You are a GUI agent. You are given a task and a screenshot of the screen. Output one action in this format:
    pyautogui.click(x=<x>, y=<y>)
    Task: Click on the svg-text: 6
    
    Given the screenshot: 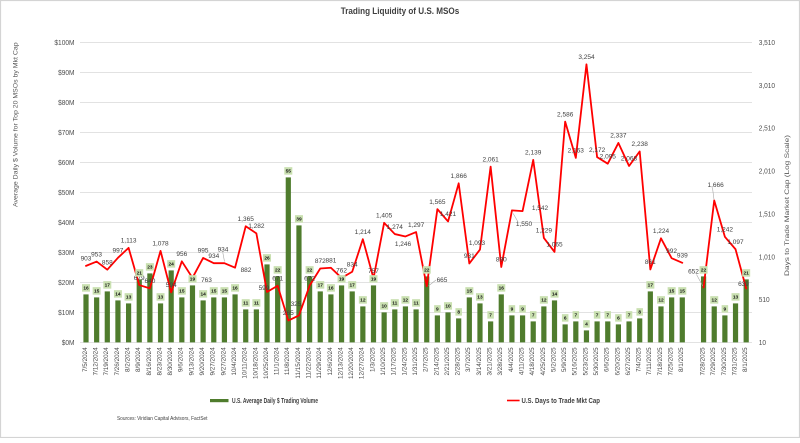 What is the action you would take?
    pyautogui.click(x=618, y=319)
    